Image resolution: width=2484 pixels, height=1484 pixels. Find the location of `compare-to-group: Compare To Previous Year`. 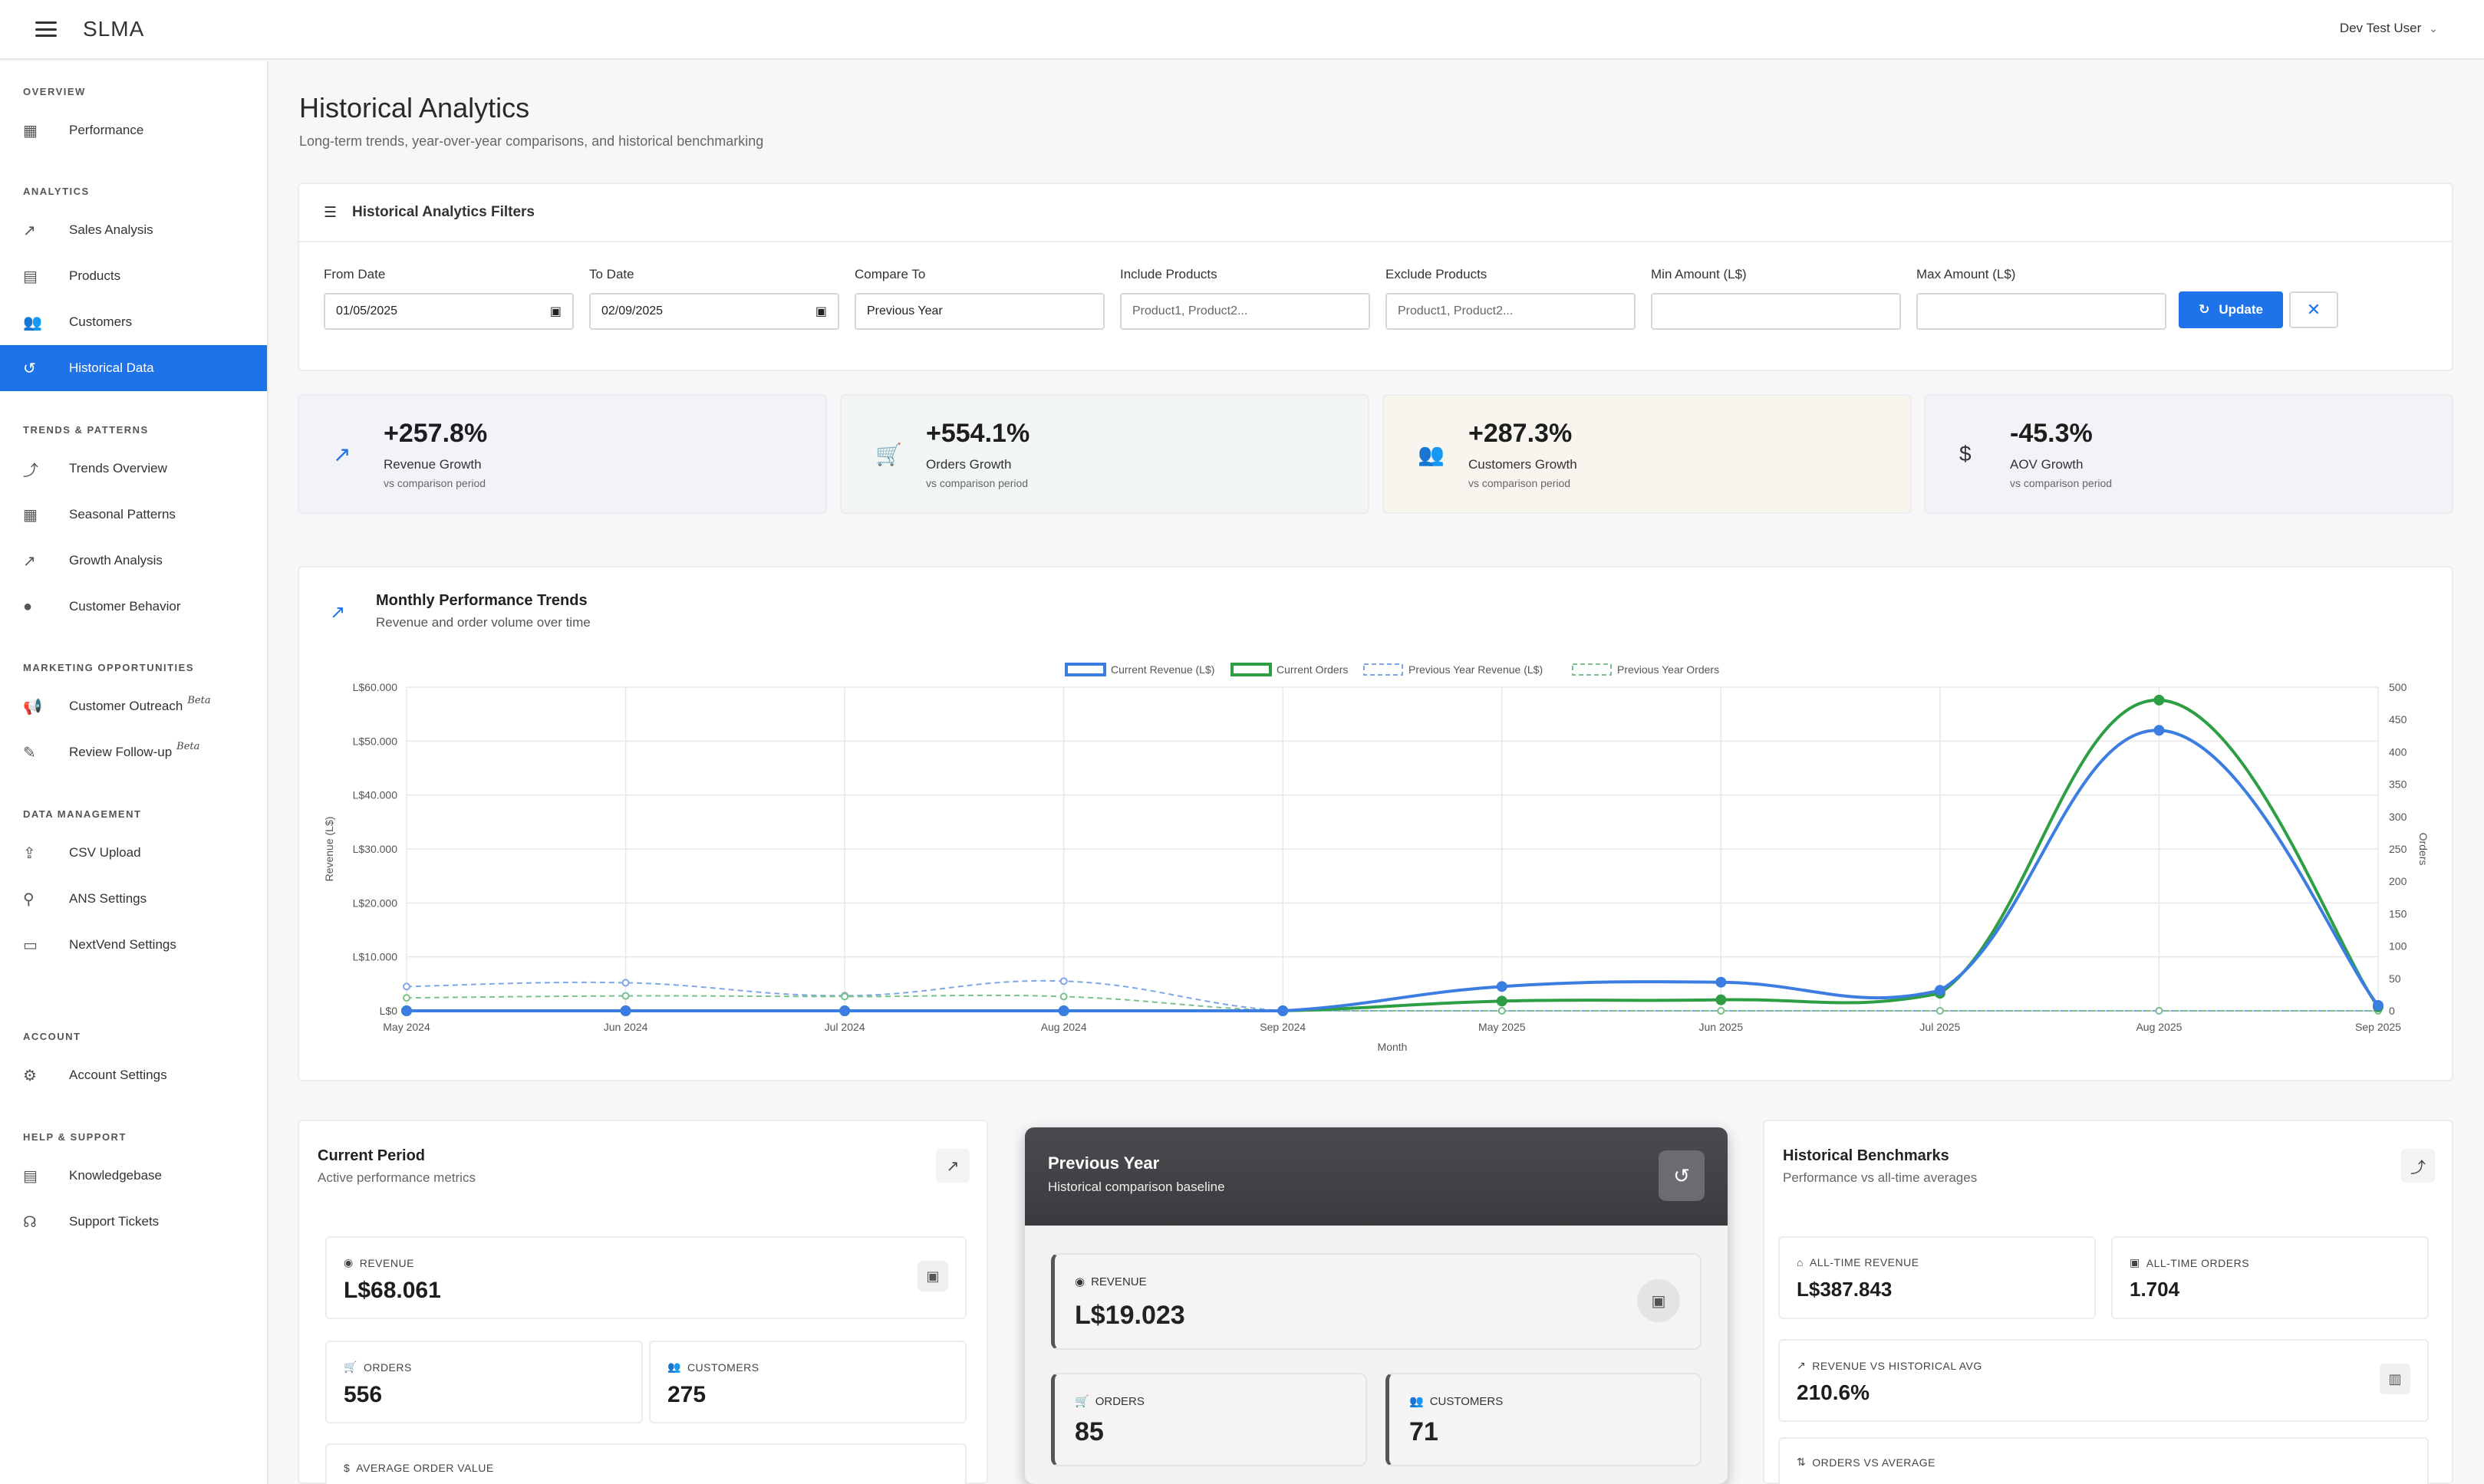

compare-to-group: Compare To Previous Year is located at coordinates (980, 298).